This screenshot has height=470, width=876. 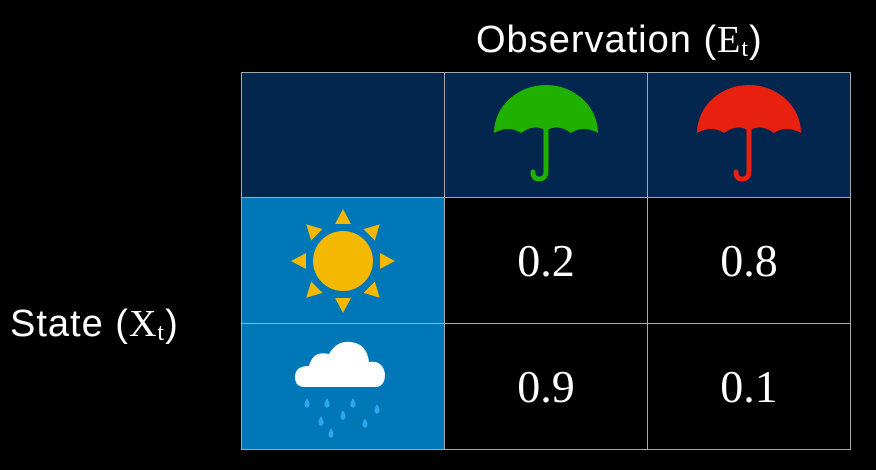 I want to click on header-green-umbrella, so click(x=546, y=135).